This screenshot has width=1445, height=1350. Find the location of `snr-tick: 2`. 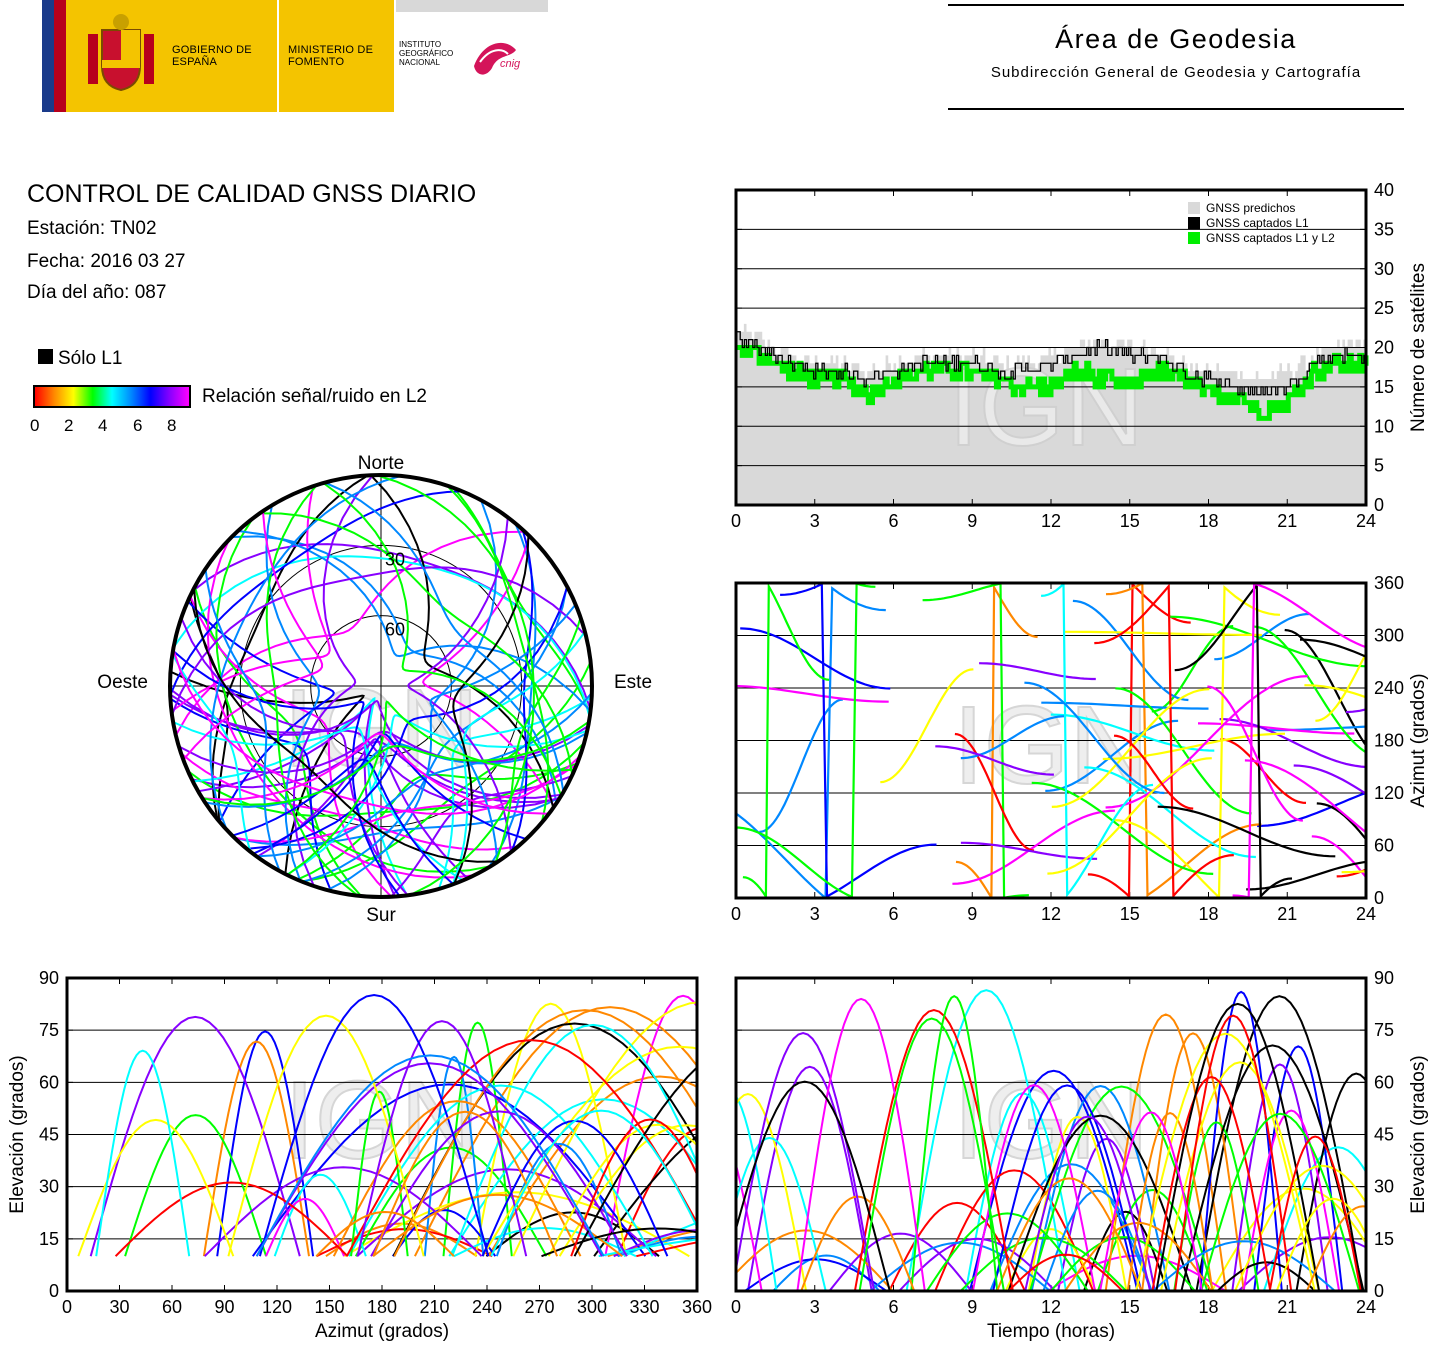

snr-tick: 2 is located at coordinates (69, 425).